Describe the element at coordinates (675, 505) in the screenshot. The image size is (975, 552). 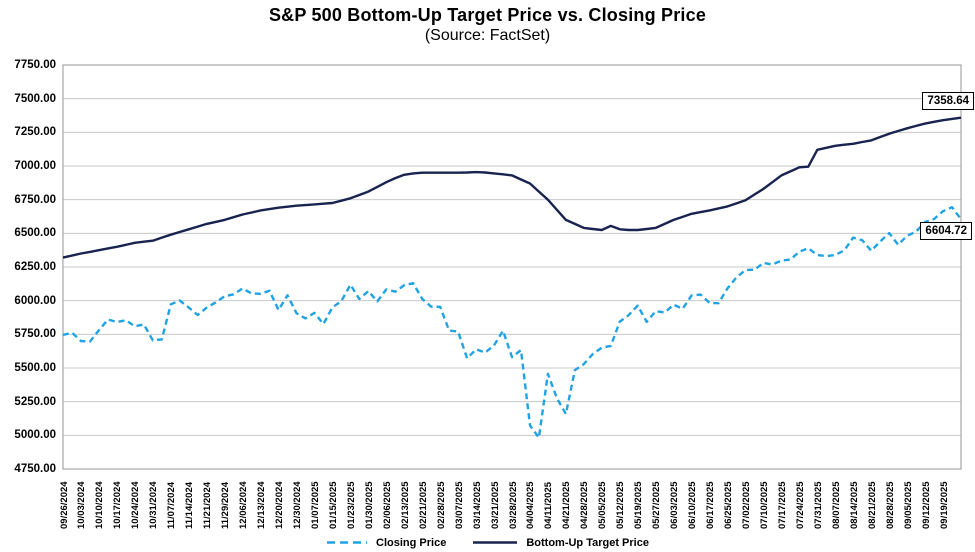
I see `x-axis-label: 06/03/2025` at that location.